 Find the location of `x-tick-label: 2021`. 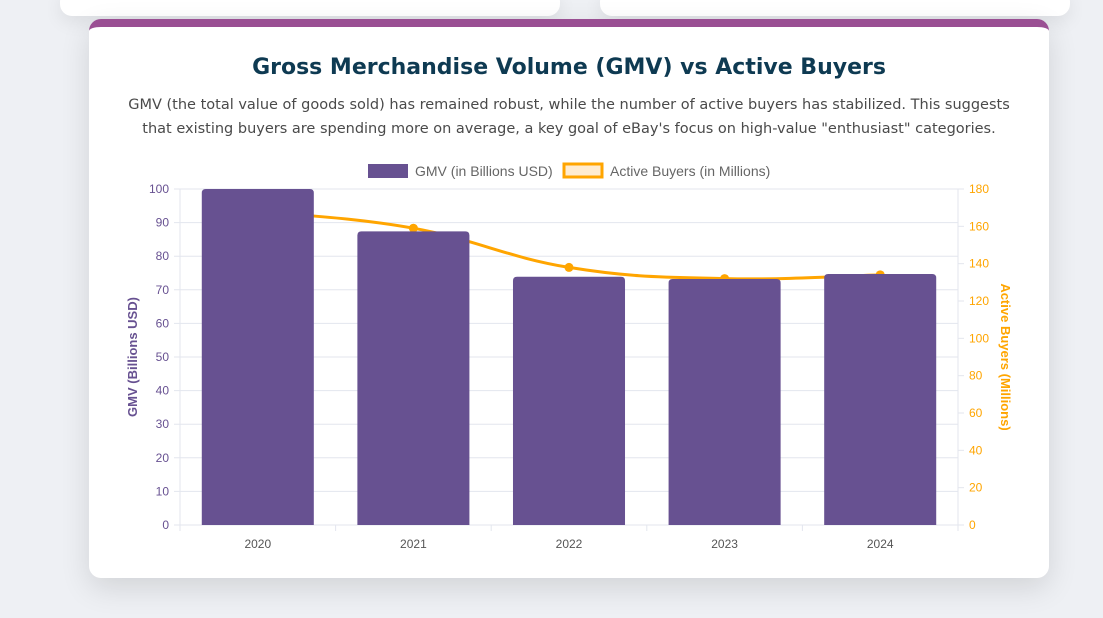

x-tick-label: 2021 is located at coordinates (413, 544).